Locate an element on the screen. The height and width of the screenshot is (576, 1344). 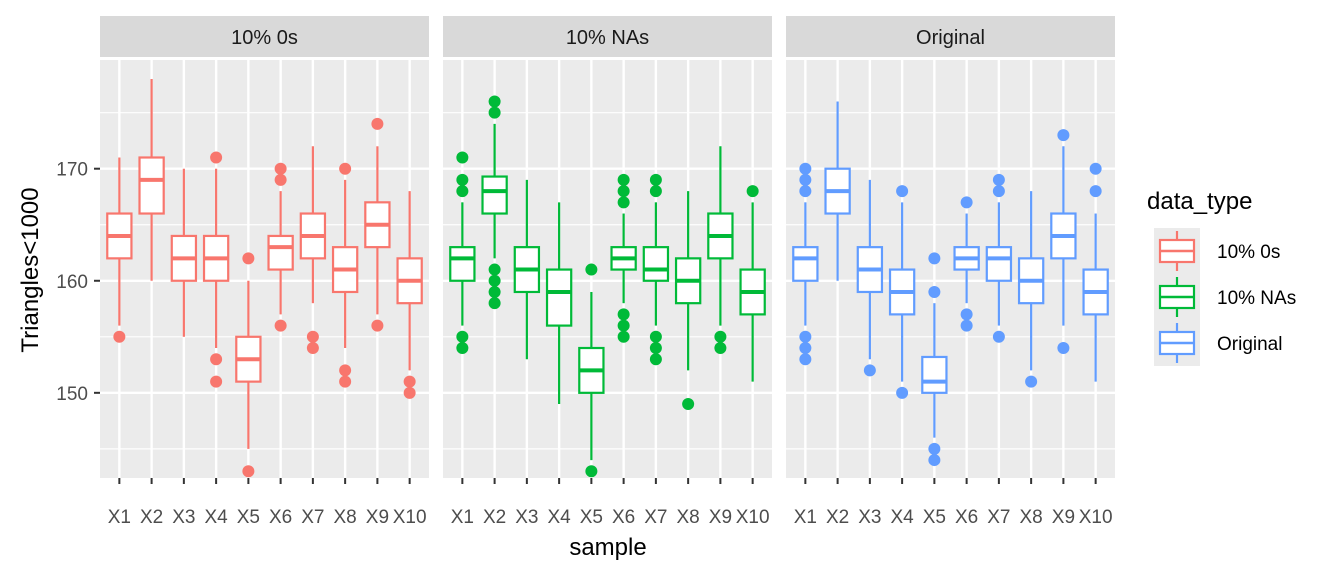
box-X2 is located at coordinates (494, 202).